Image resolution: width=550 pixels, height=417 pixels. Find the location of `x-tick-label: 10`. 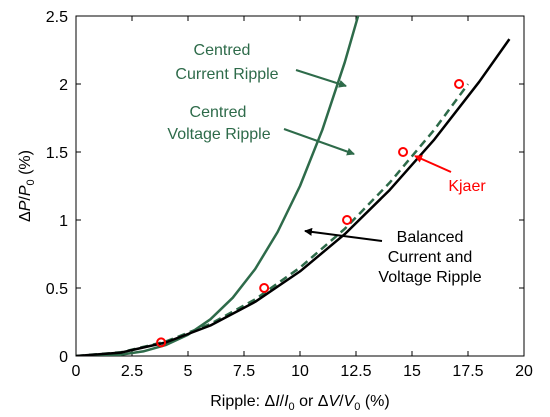

x-tick-label: 10 is located at coordinates (300, 371).